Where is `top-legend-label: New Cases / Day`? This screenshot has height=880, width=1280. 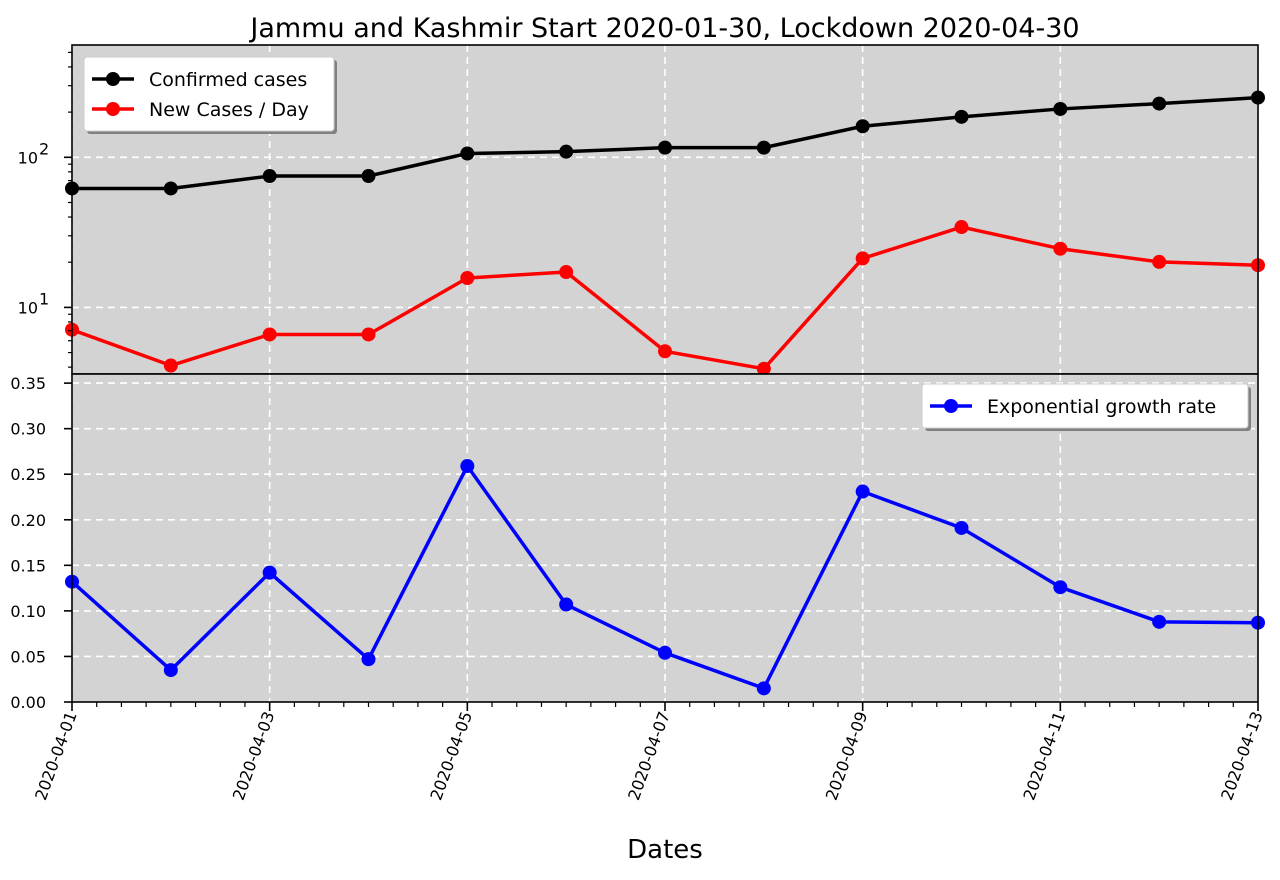
top-legend-label: New Cases / Day is located at coordinates (229, 110).